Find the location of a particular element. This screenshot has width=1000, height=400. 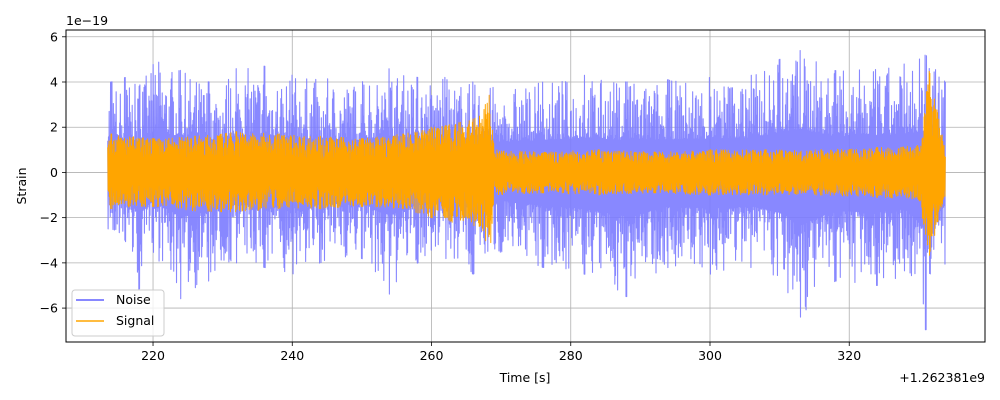

y-tick-label: −2 is located at coordinates (49, 217).